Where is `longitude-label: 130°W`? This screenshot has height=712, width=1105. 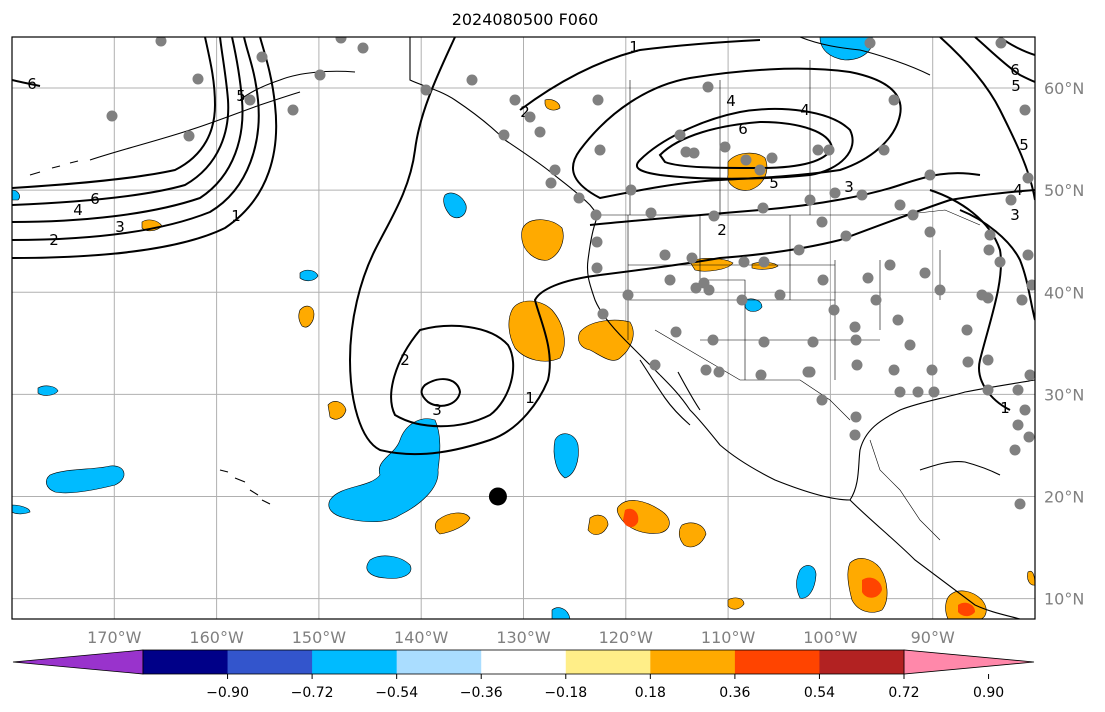 longitude-label: 130°W is located at coordinates (523, 637).